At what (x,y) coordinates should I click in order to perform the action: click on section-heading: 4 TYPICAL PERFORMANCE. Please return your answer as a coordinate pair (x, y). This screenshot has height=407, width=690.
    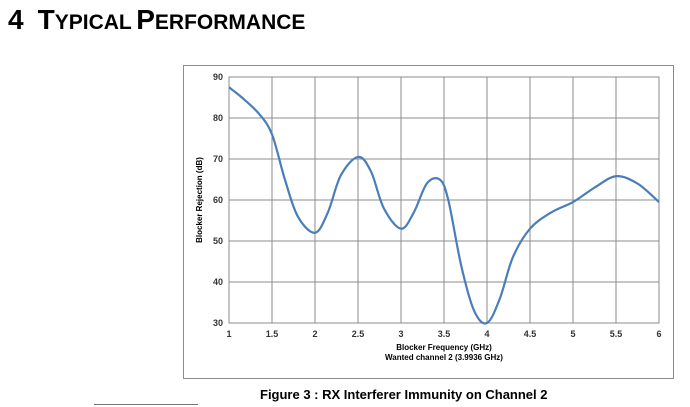
    Looking at the image, I should click on (156, 20).